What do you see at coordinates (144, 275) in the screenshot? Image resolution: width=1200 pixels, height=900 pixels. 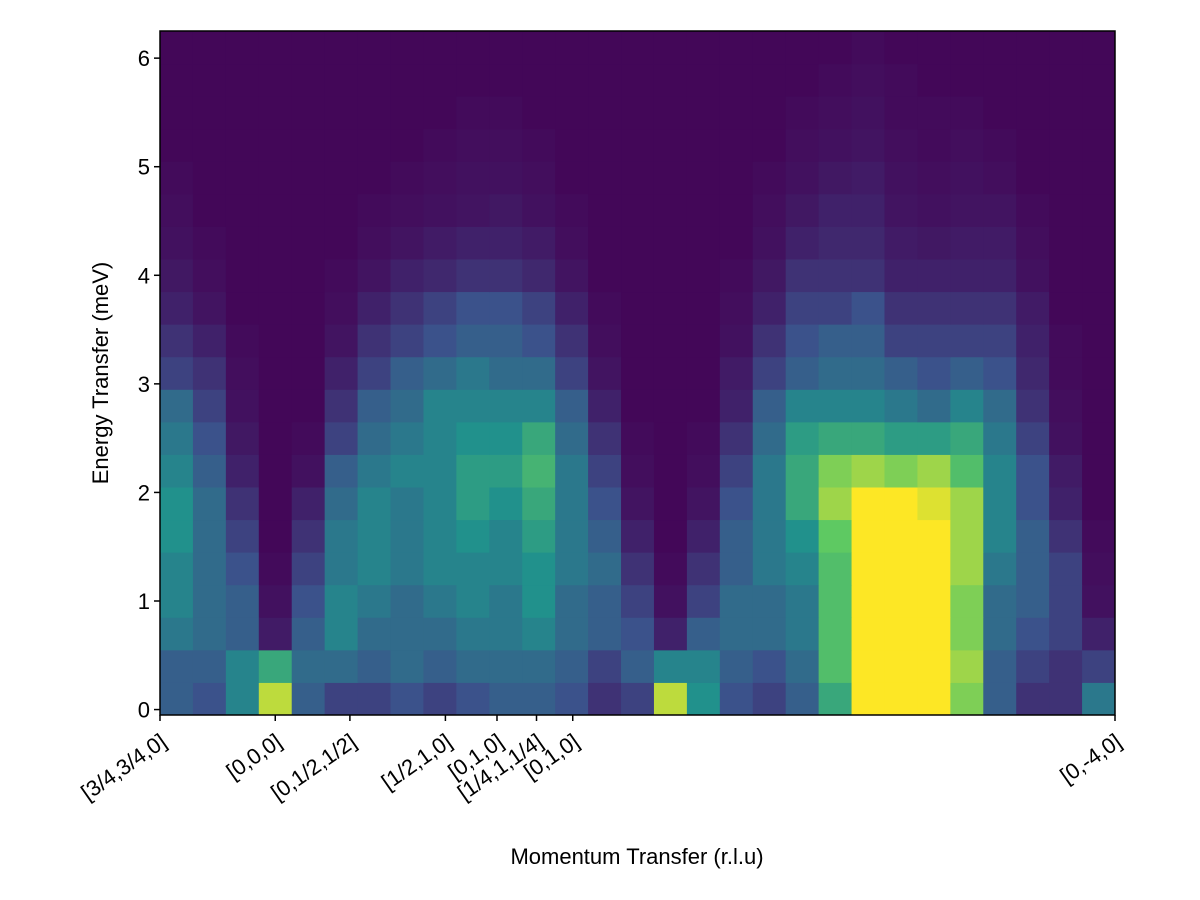 I see `y-tick-label: 4` at bounding box center [144, 275].